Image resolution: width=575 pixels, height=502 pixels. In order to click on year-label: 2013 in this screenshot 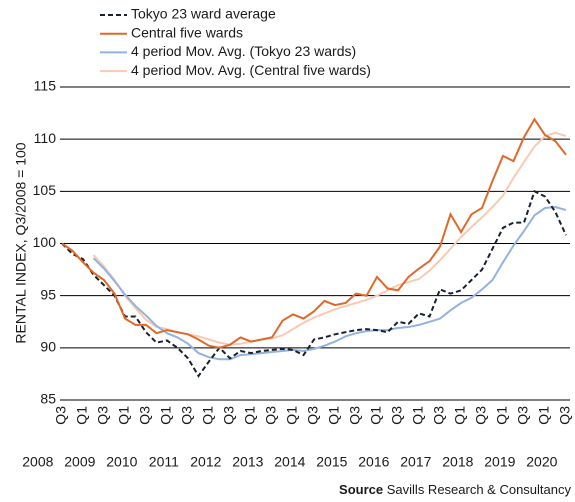, I will do `click(247, 462)`.